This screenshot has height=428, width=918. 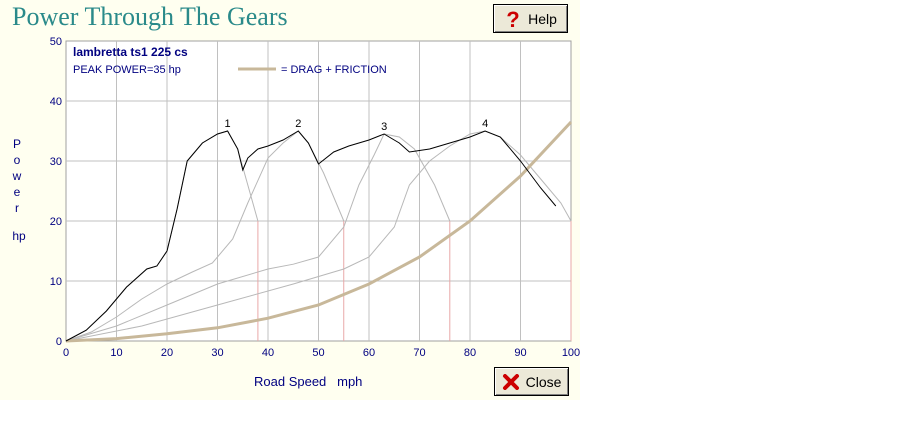 I want to click on ylabel-letter-e: e, so click(x=17, y=192).